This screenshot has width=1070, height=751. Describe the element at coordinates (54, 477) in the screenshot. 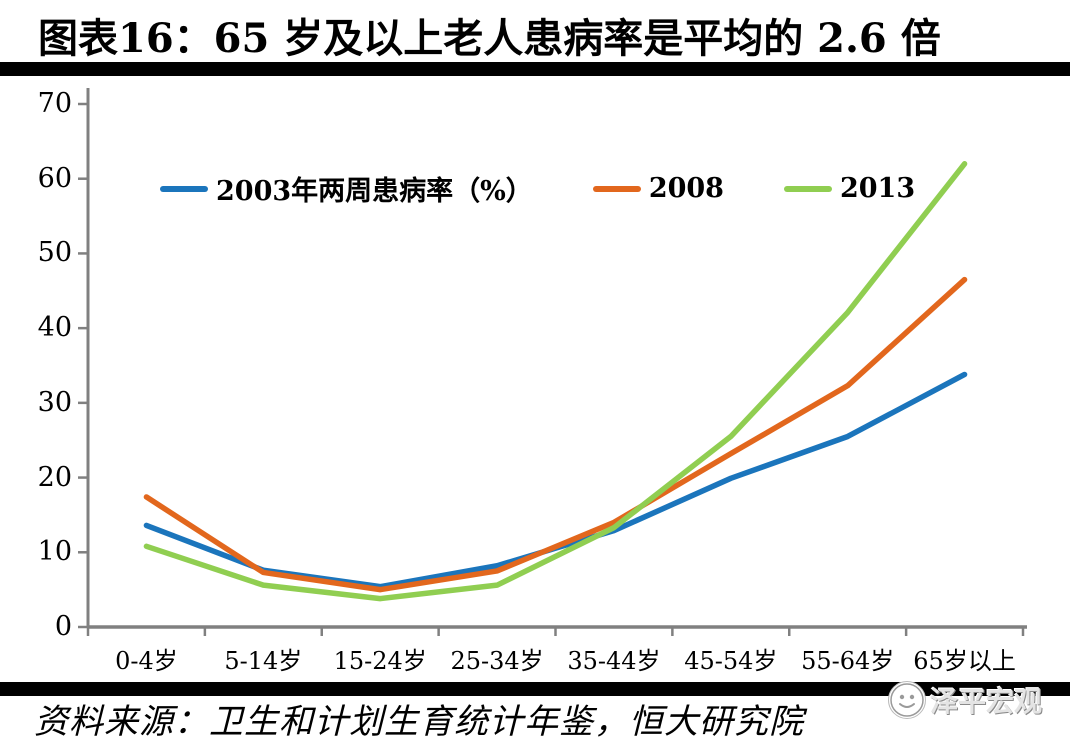

I see `y-tick-label: 20` at that location.